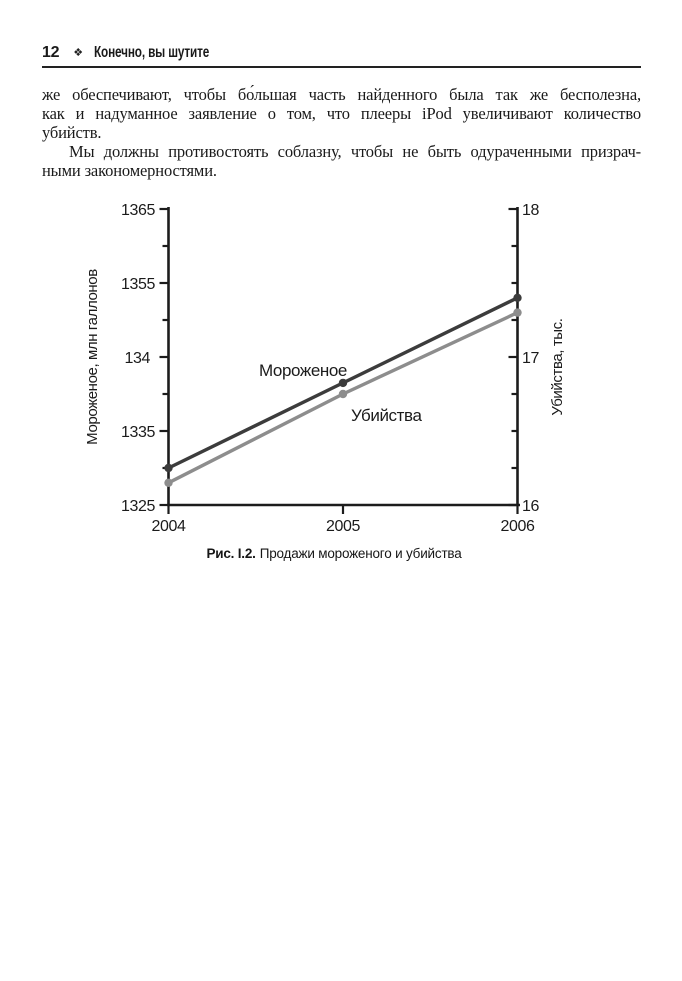  What do you see at coordinates (129, 170) in the screenshot?
I see `body-line: ными закономерностями.` at bounding box center [129, 170].